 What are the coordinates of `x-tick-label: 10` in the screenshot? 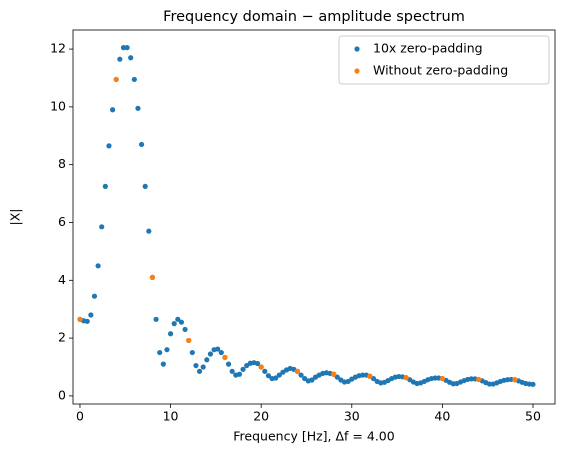 It's located at (171, 416).